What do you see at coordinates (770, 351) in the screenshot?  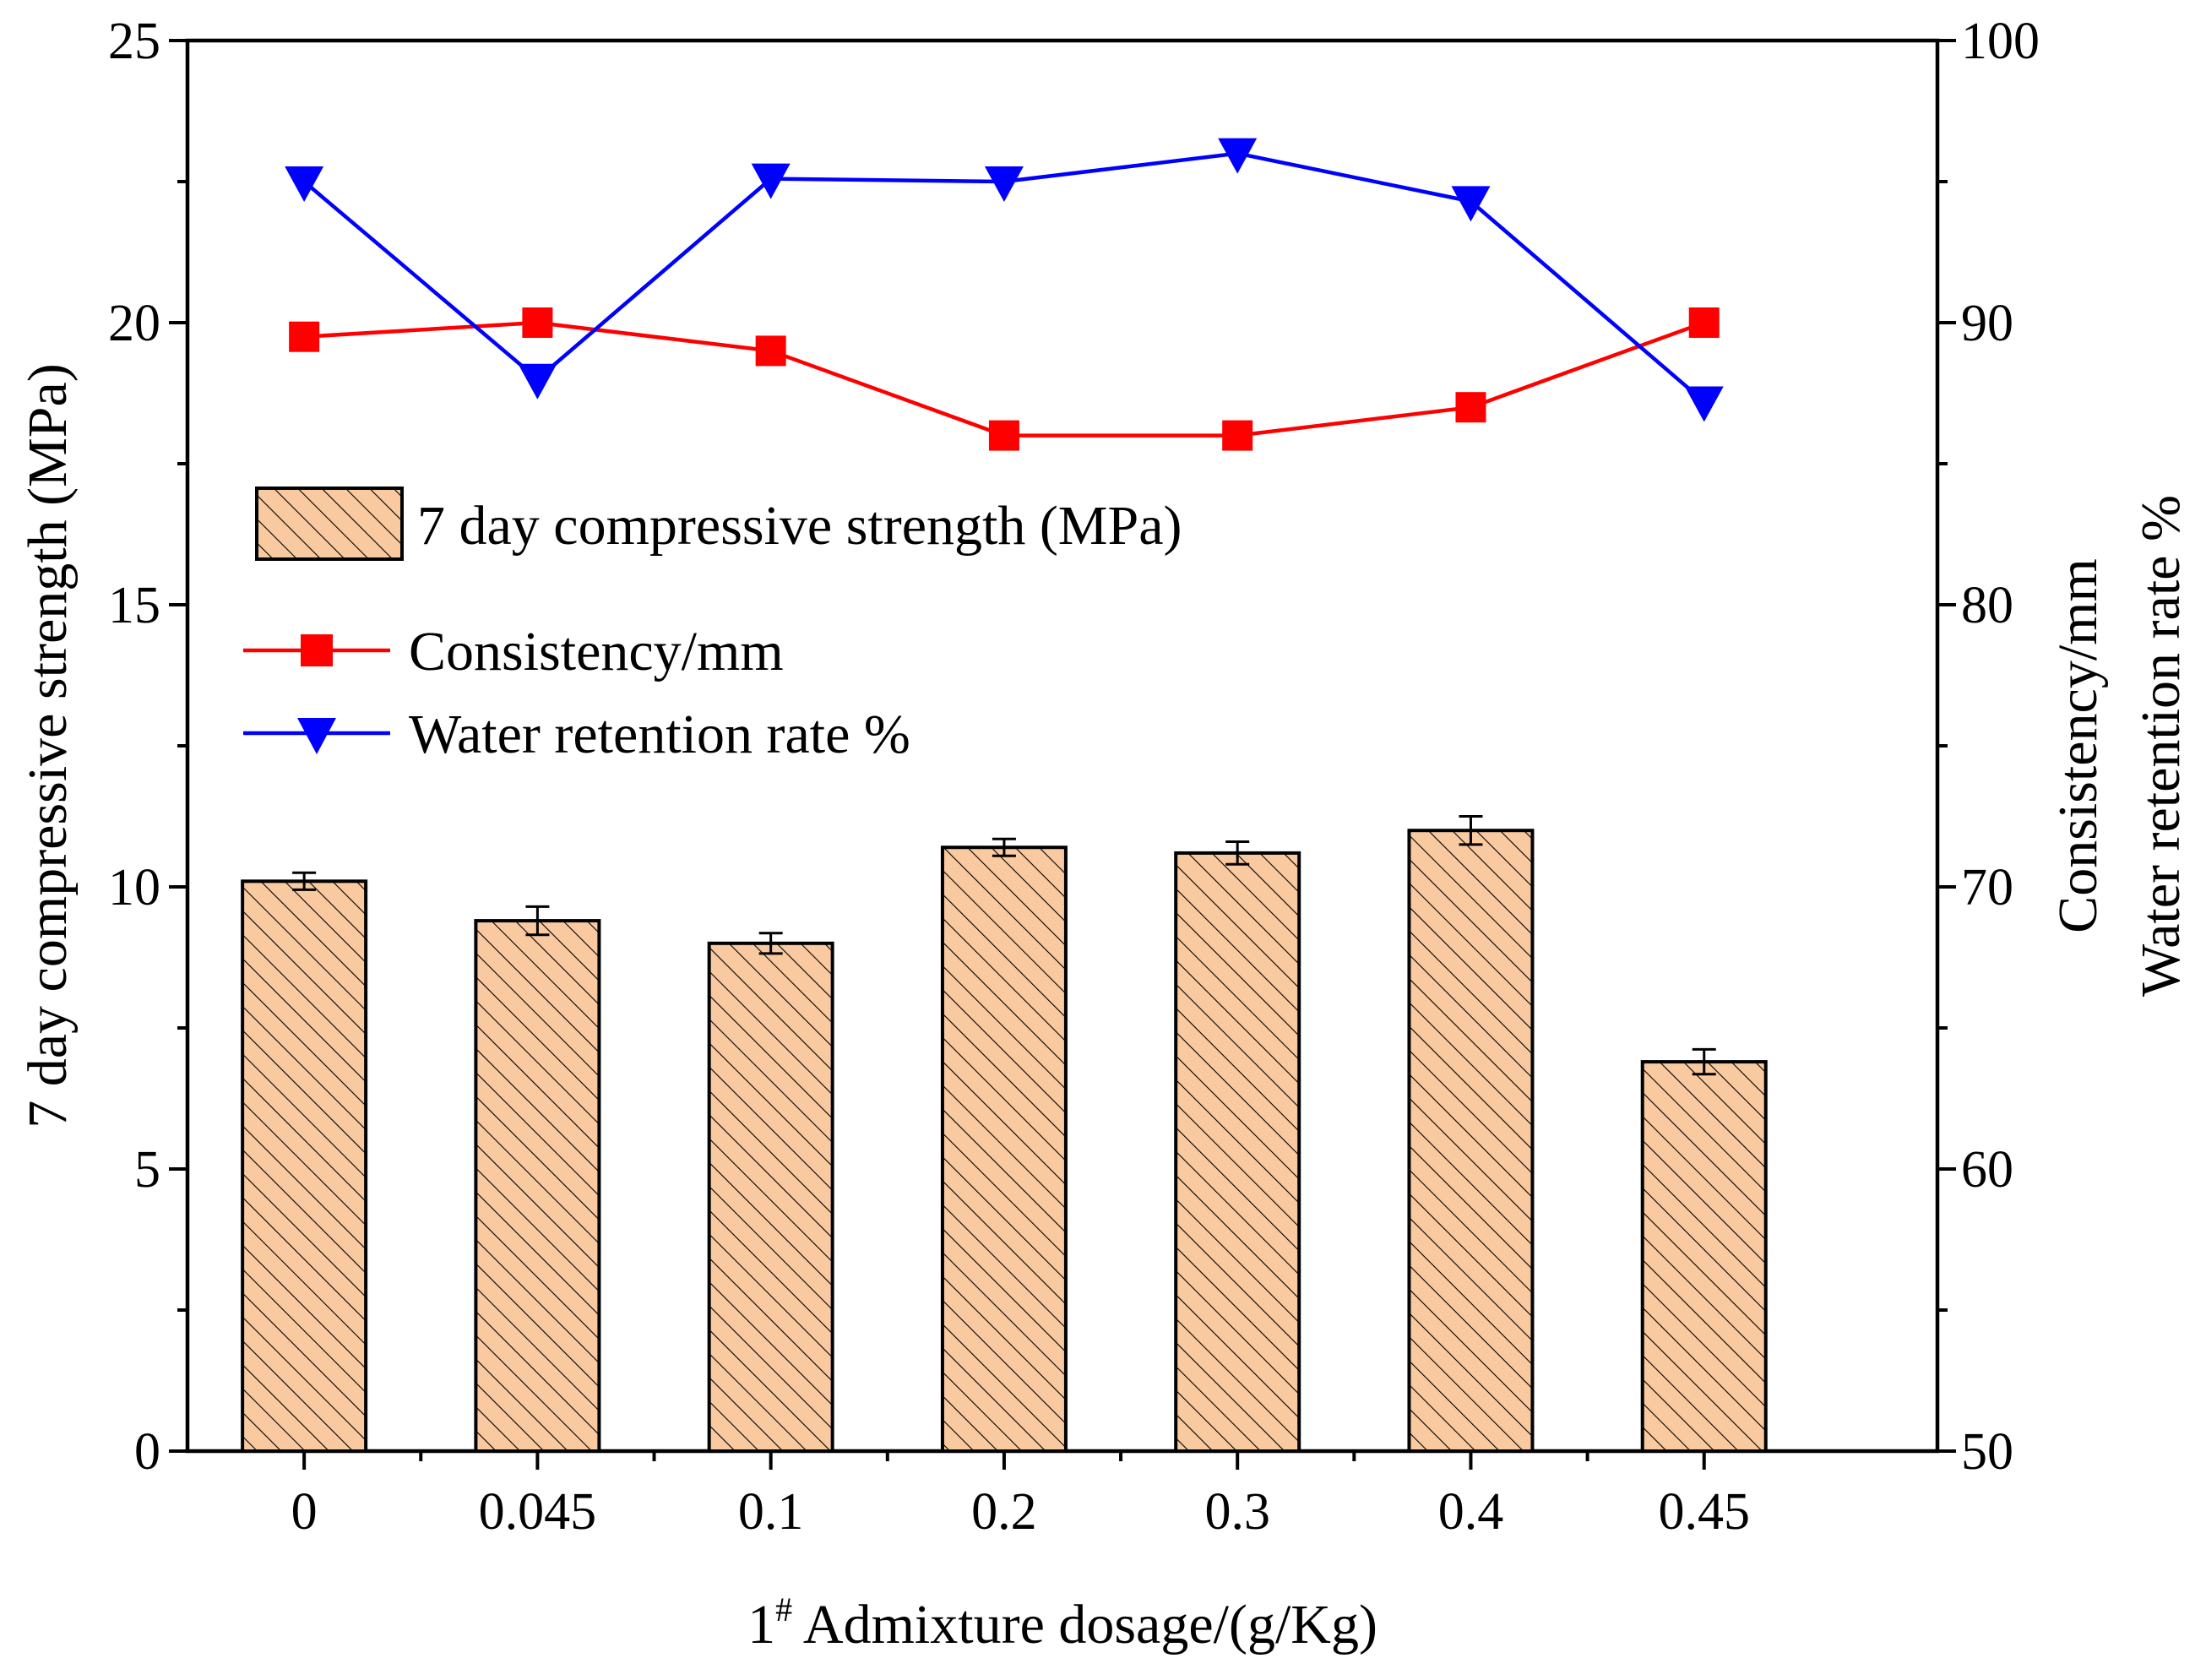 I see `consistency-point-0.1` at bounding box center [770, 351].